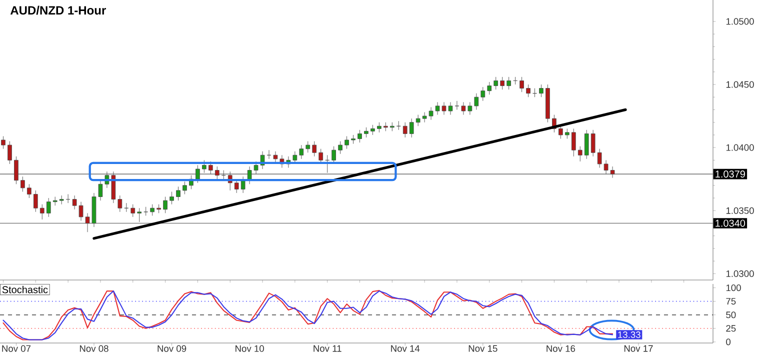 Image resolution: width=768 pixels, height=355 pixels. I want to click on ref-line-label: 1.0340, so click(731, 223).